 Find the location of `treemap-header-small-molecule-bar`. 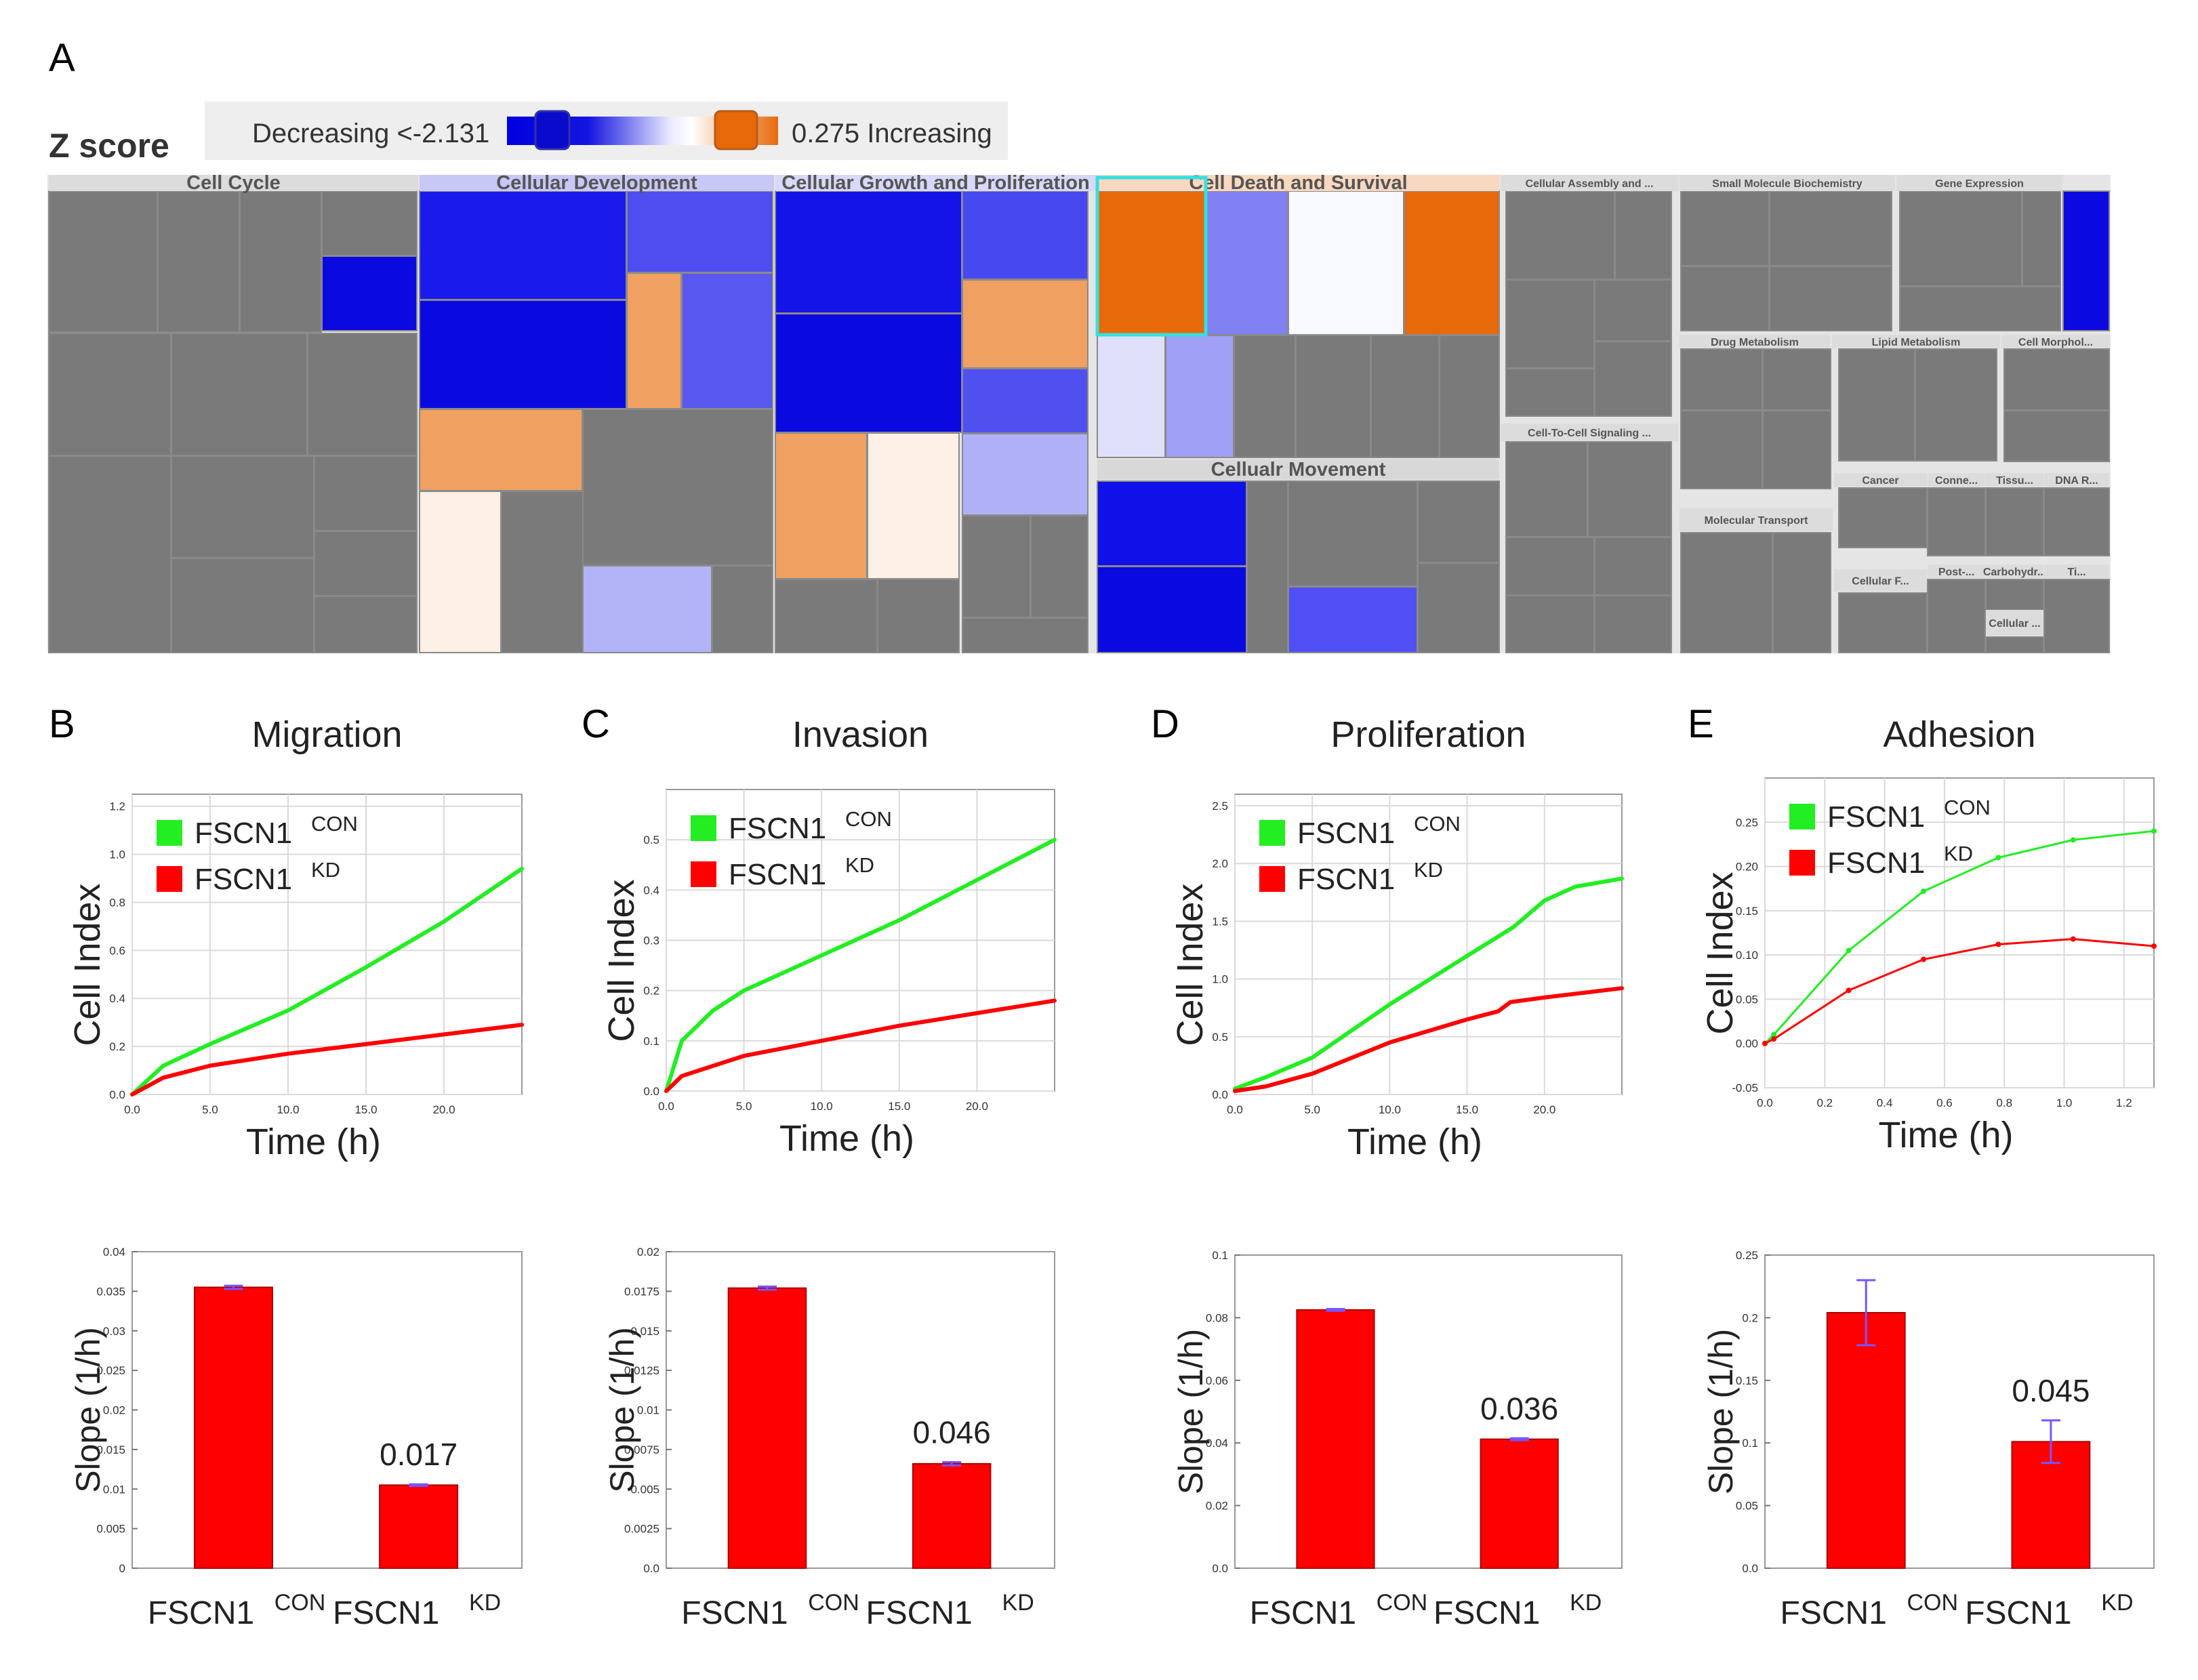

treemap-header-small-molecule-bar is located at coordinates (1787, 183).